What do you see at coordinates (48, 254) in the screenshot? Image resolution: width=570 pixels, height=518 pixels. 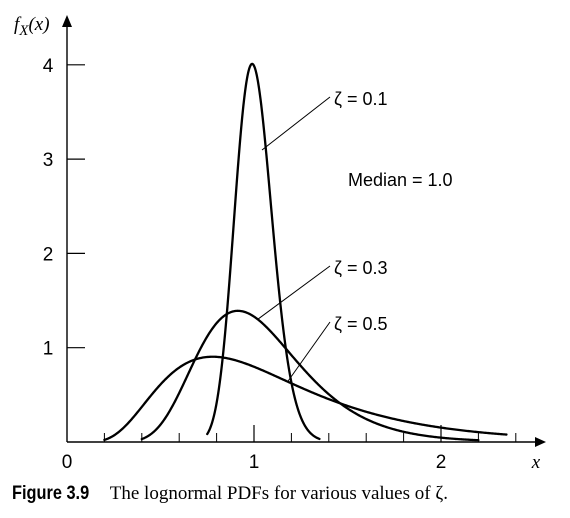 I see `y-tick-label: 2` at bounding box center [48, 254].